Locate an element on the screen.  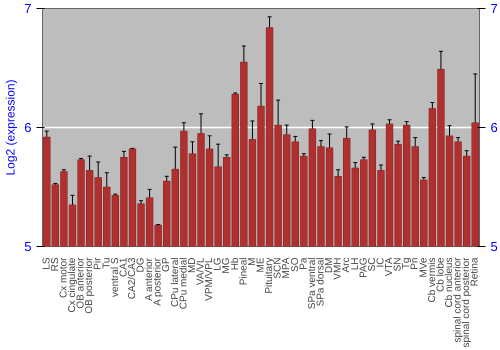
x-tick-label: MVe is located at coordinates (424, 267).